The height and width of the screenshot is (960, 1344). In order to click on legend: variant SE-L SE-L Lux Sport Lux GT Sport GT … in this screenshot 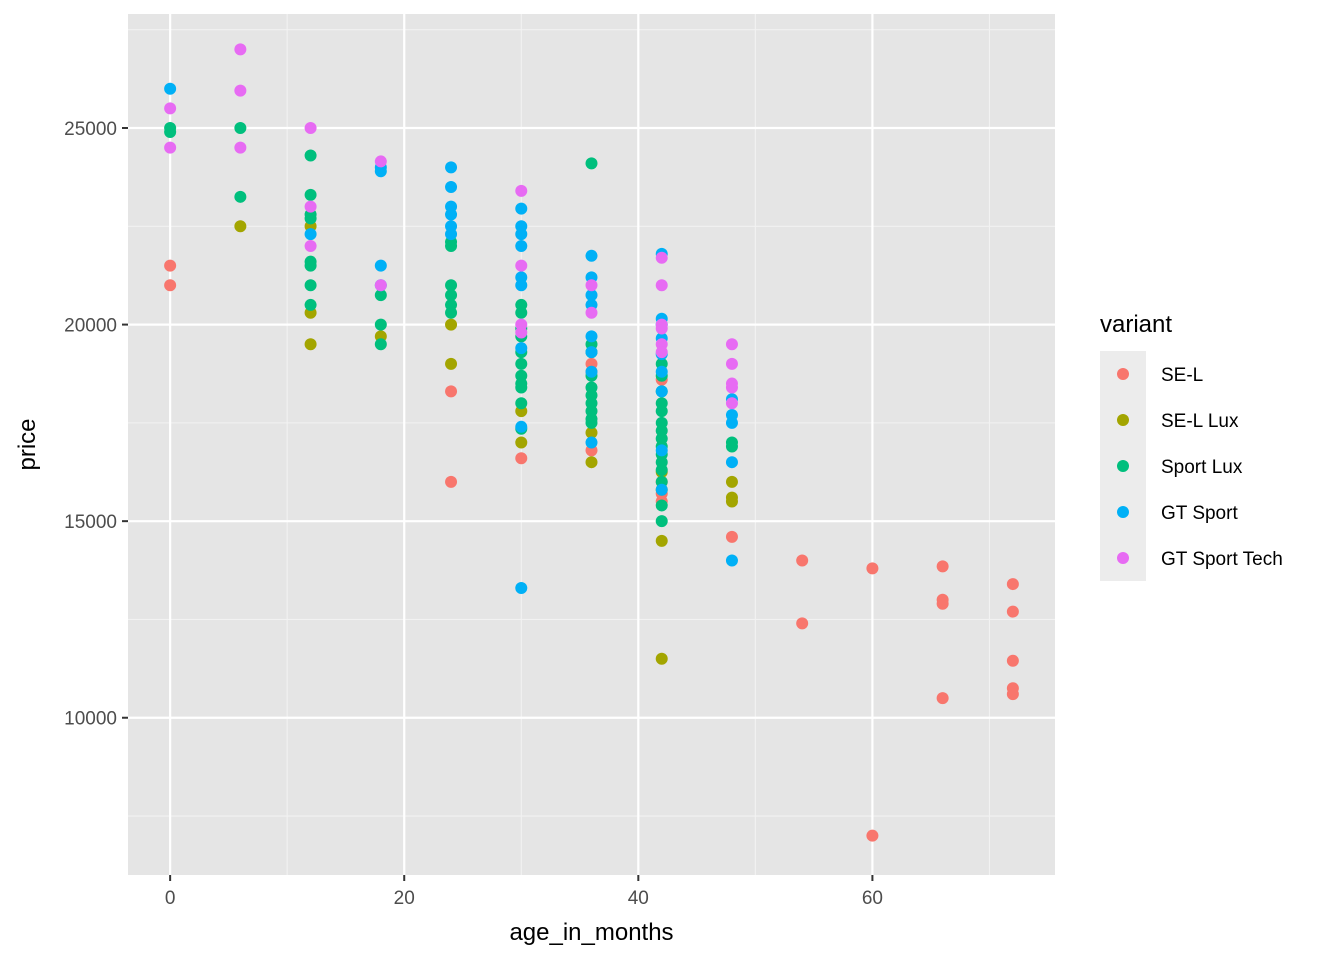, I will do `click(1191, 446)`.